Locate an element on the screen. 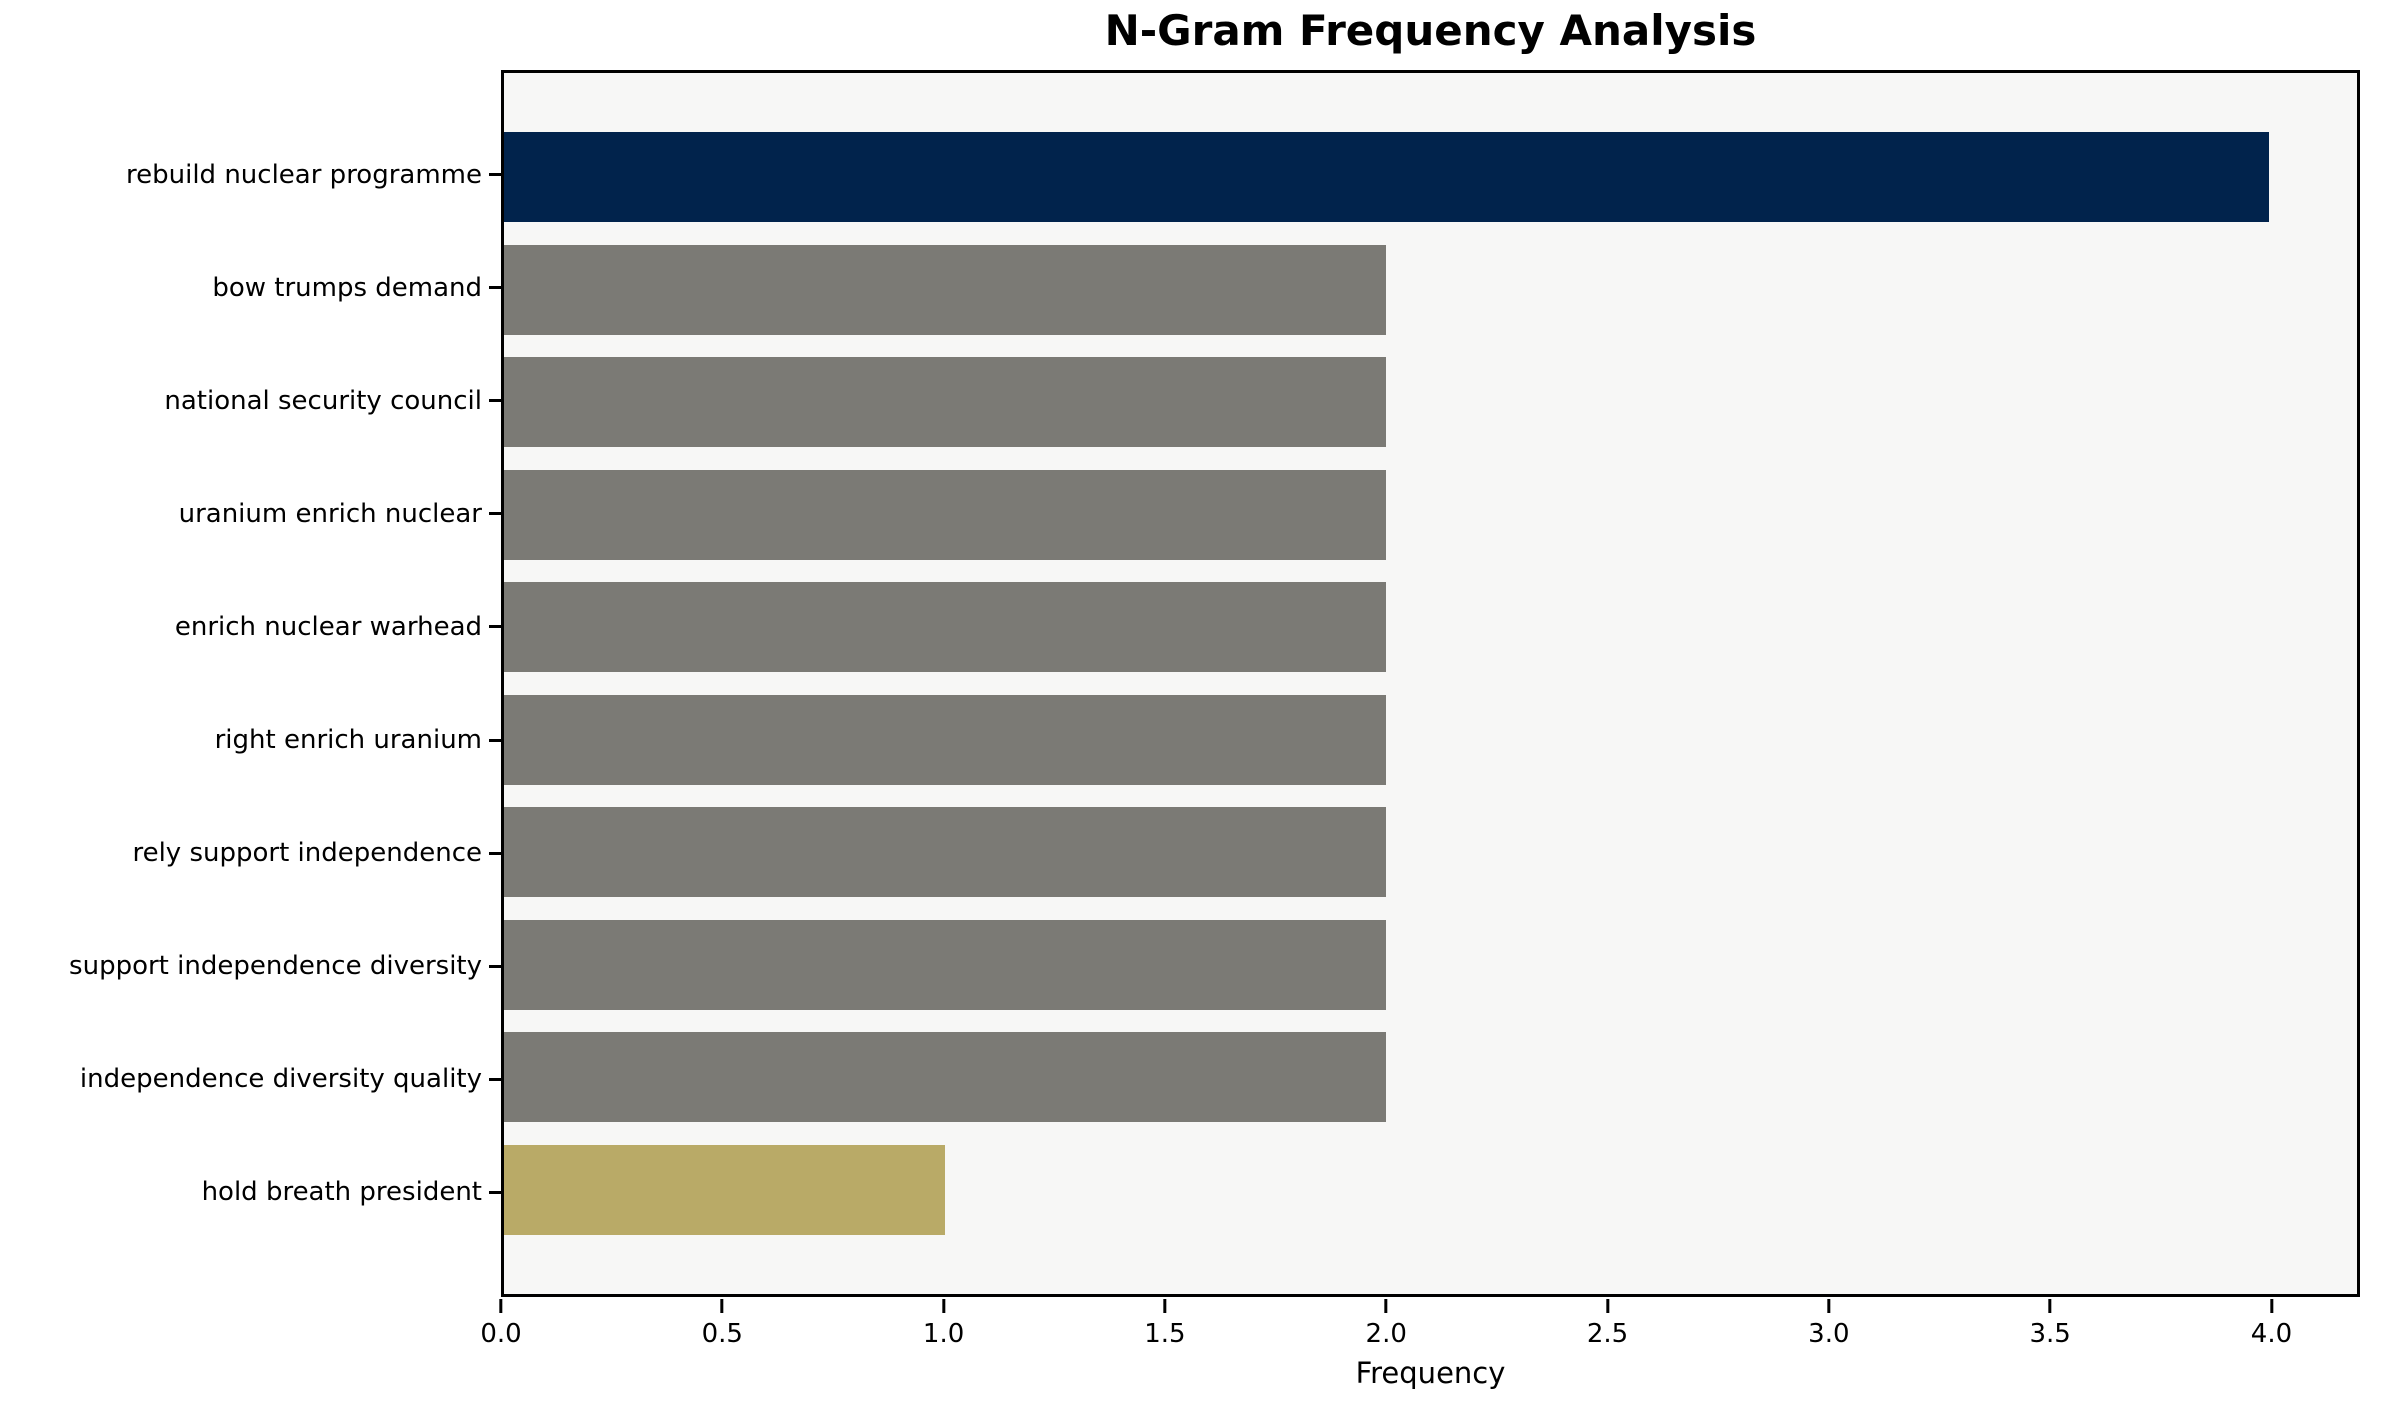  y-tick-row: independence diversity quality is located at coordinates (250, 1079).